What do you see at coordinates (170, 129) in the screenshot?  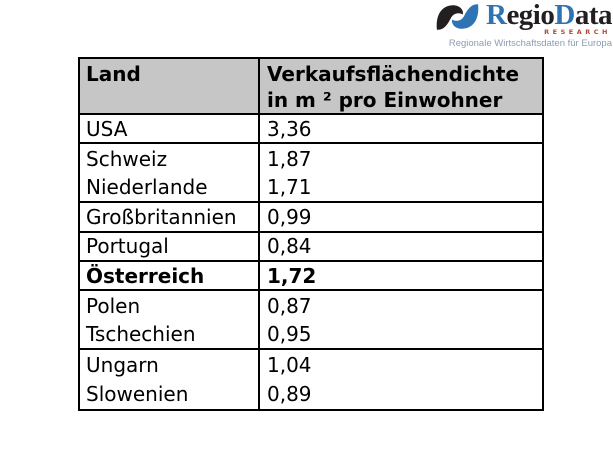 I see `cell-land: USA` at bounding box center [170, 129].